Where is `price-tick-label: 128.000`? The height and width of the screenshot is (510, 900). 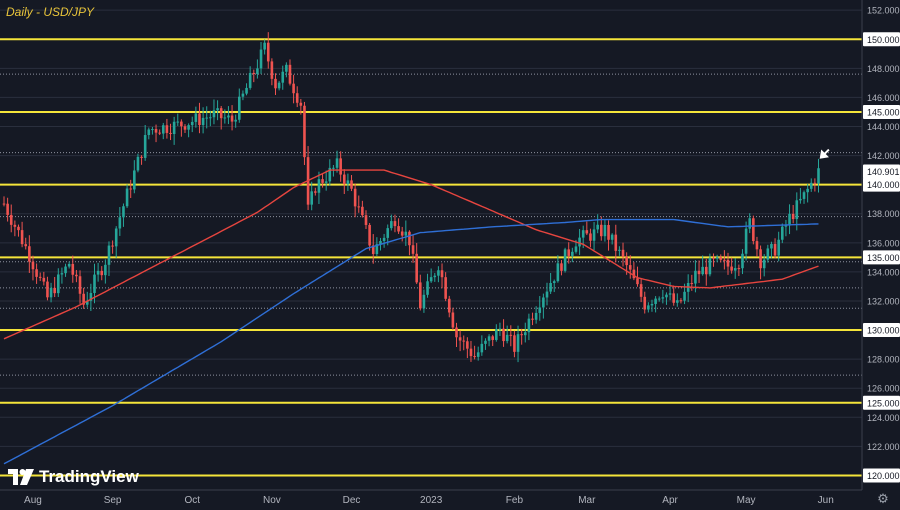
price-tick-label: 128.000 is located at coordinates (883, 360).